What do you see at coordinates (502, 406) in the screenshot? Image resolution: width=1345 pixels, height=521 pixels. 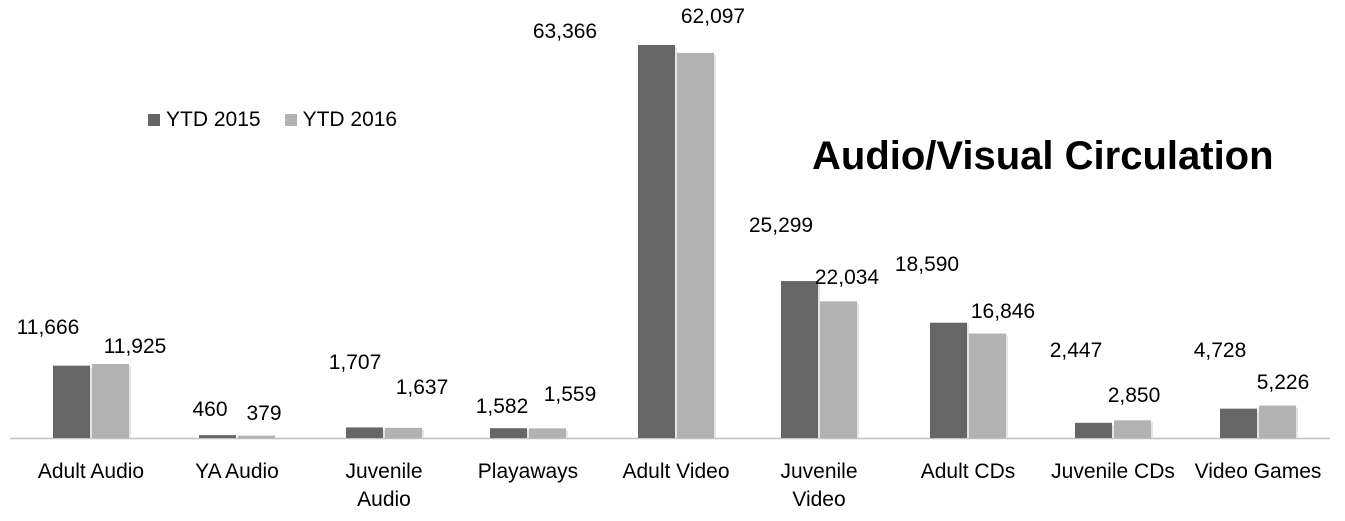 I see `data-label-2015: 1,582` at bounding box center [502, 406].